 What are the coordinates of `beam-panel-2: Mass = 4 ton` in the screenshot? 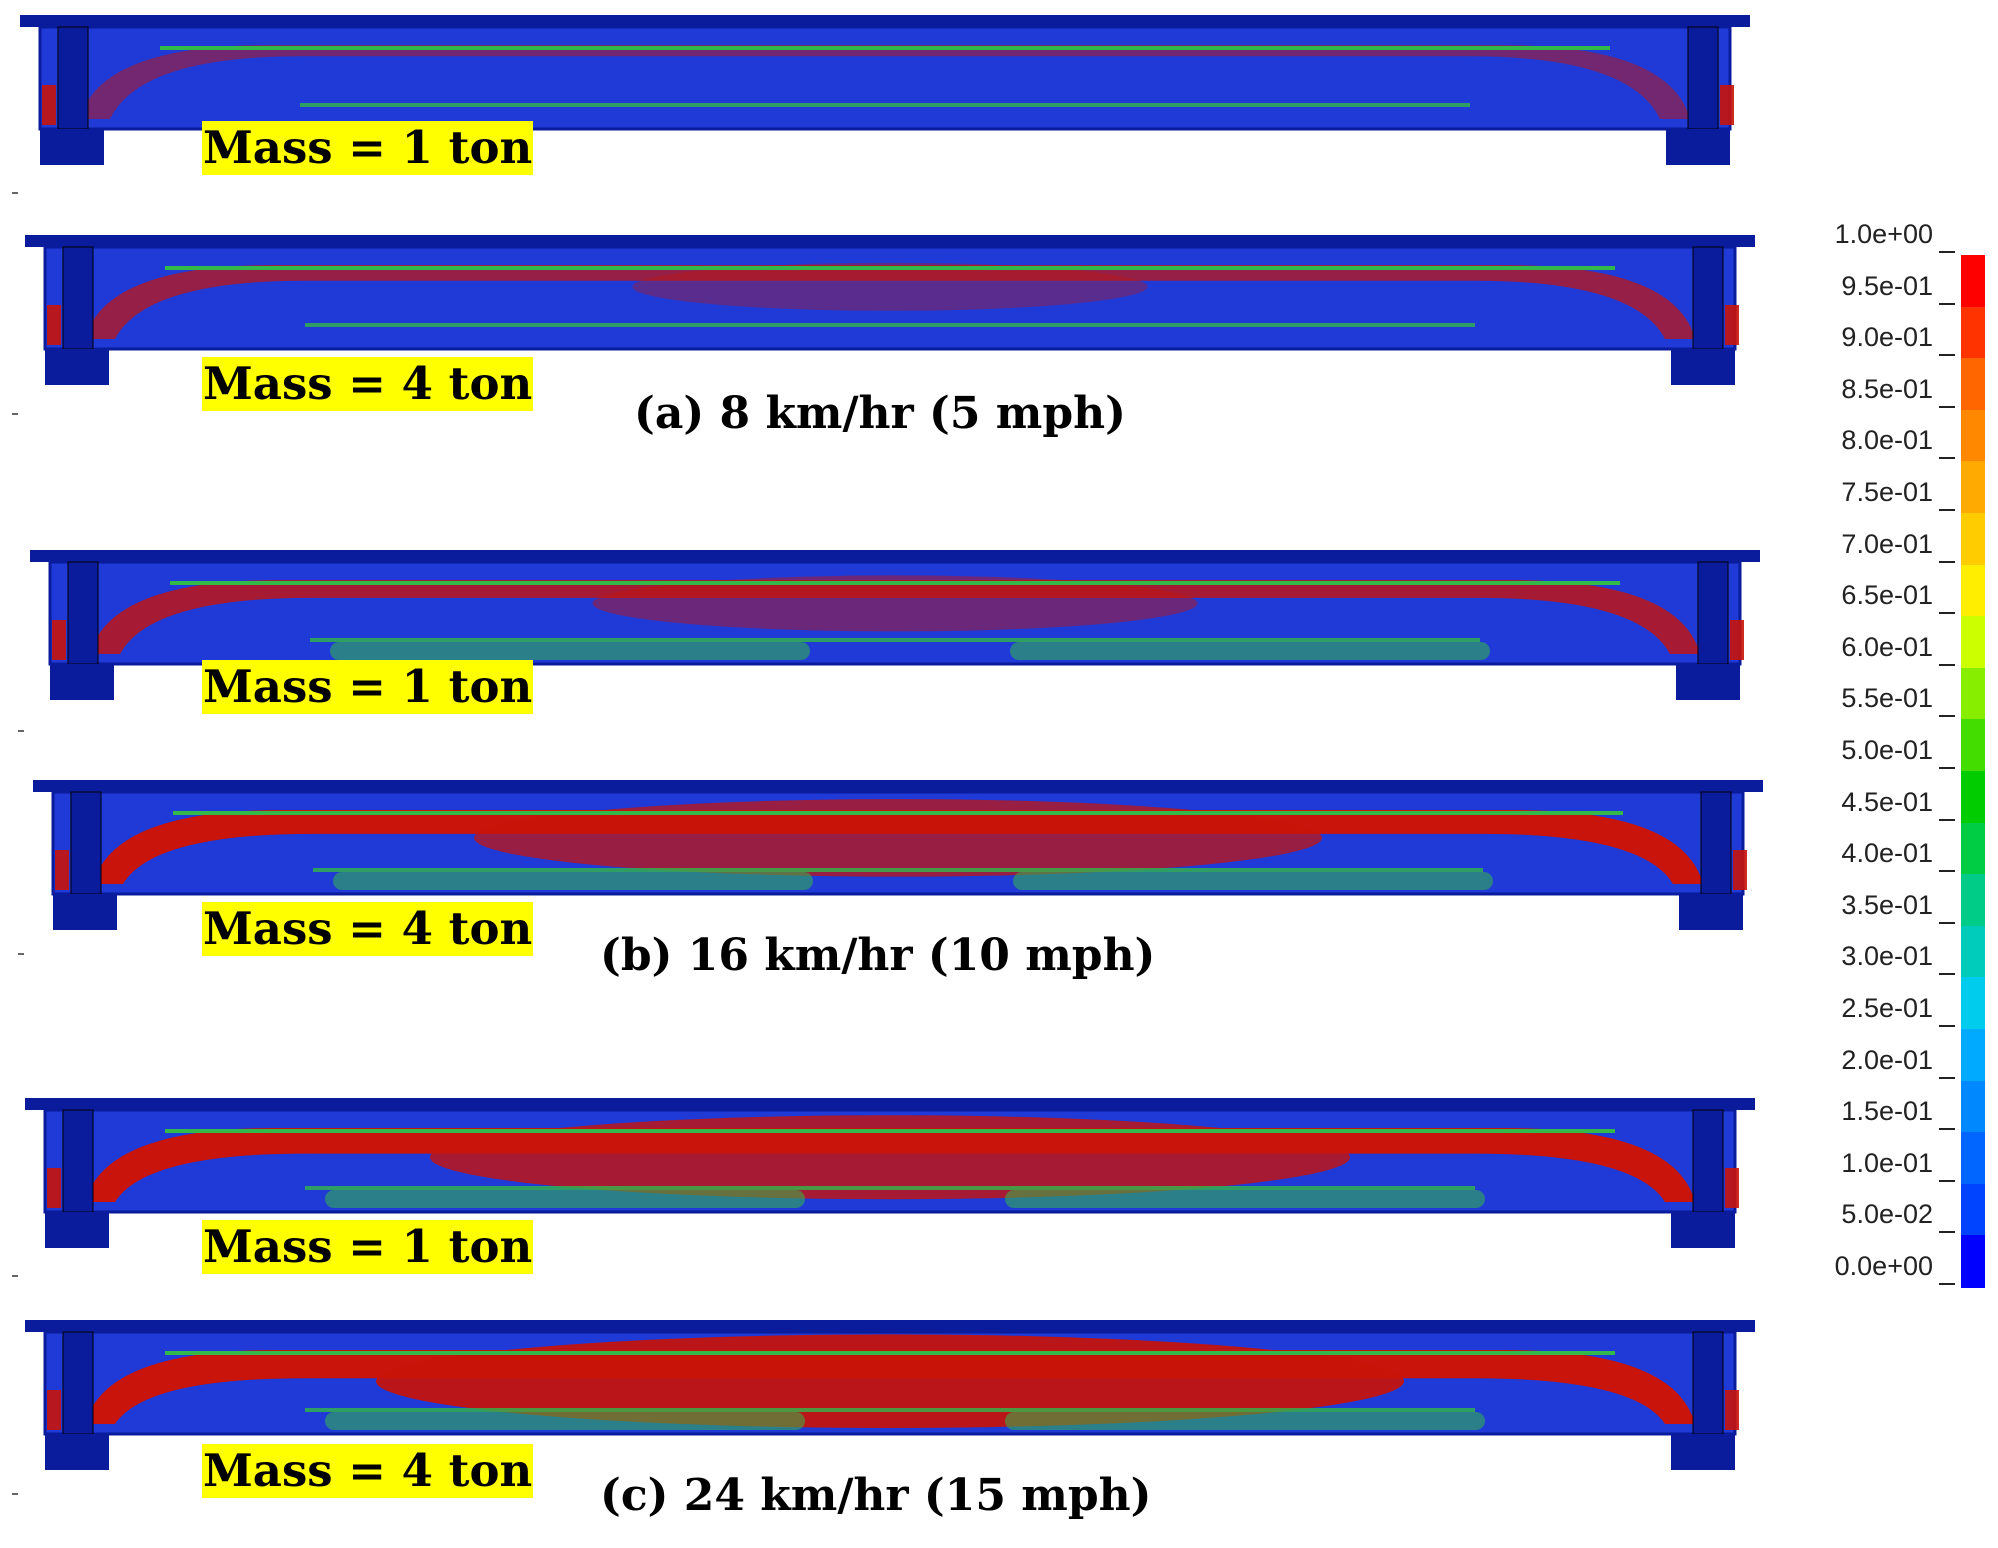 It's located at (895, 323).